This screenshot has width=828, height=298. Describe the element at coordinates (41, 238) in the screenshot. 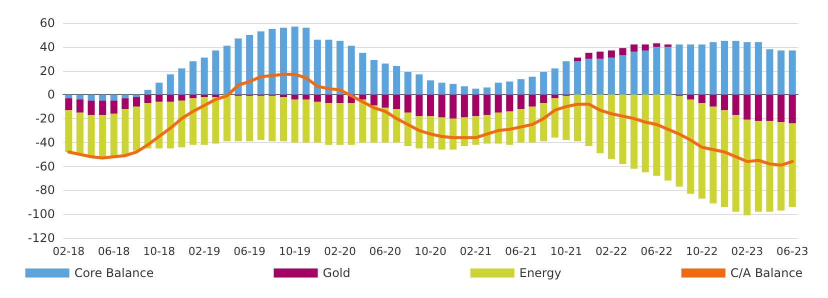

I see `y-tick-label: -120` at that location.